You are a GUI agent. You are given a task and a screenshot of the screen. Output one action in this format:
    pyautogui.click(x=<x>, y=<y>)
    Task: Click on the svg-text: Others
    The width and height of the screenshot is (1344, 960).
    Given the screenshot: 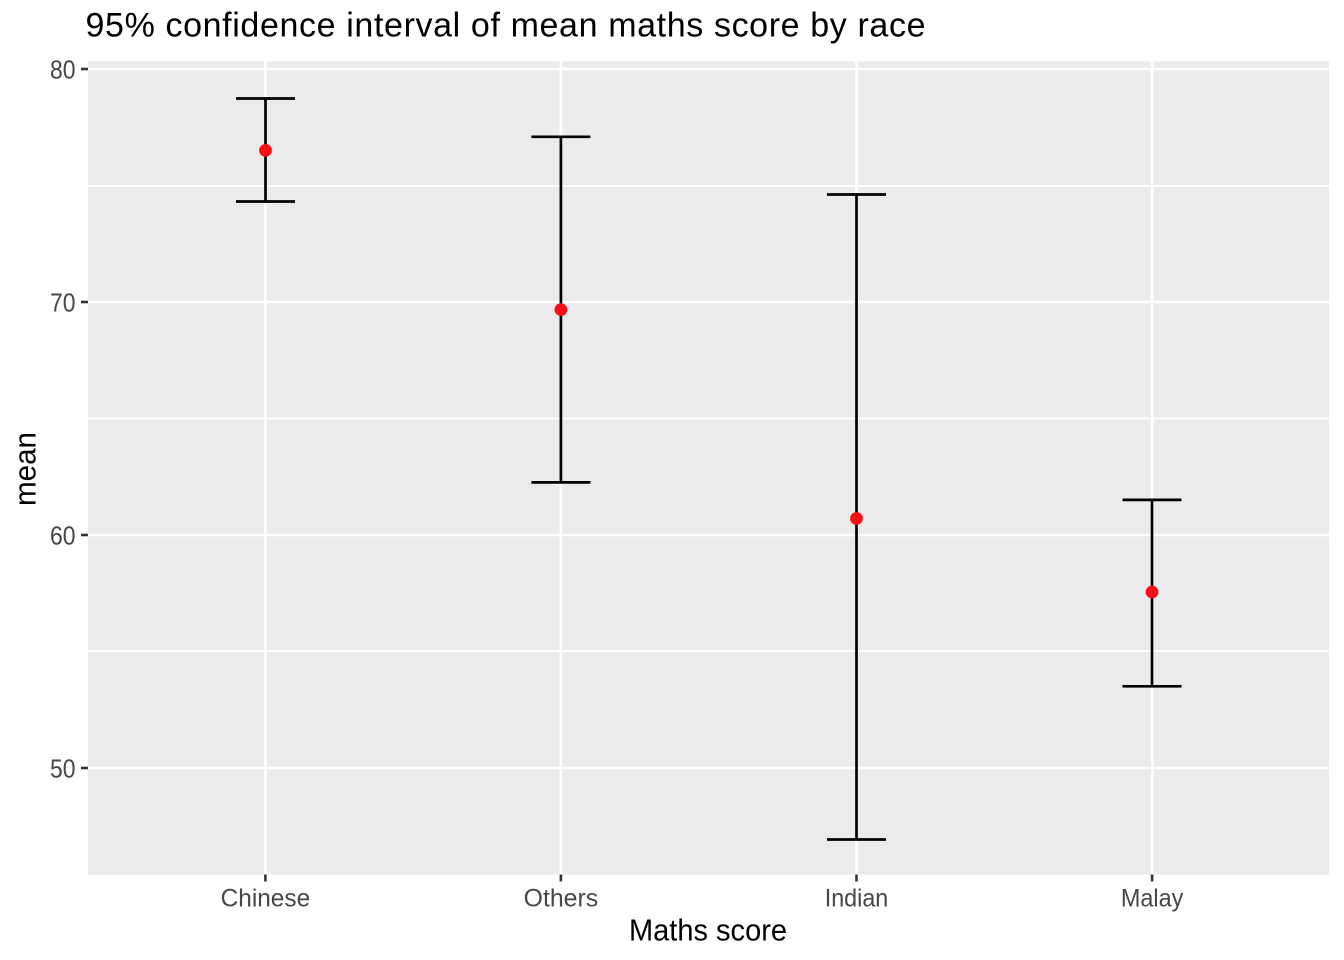 What is the action you would take?
    pyautogui.click(x=561, y=899)
    